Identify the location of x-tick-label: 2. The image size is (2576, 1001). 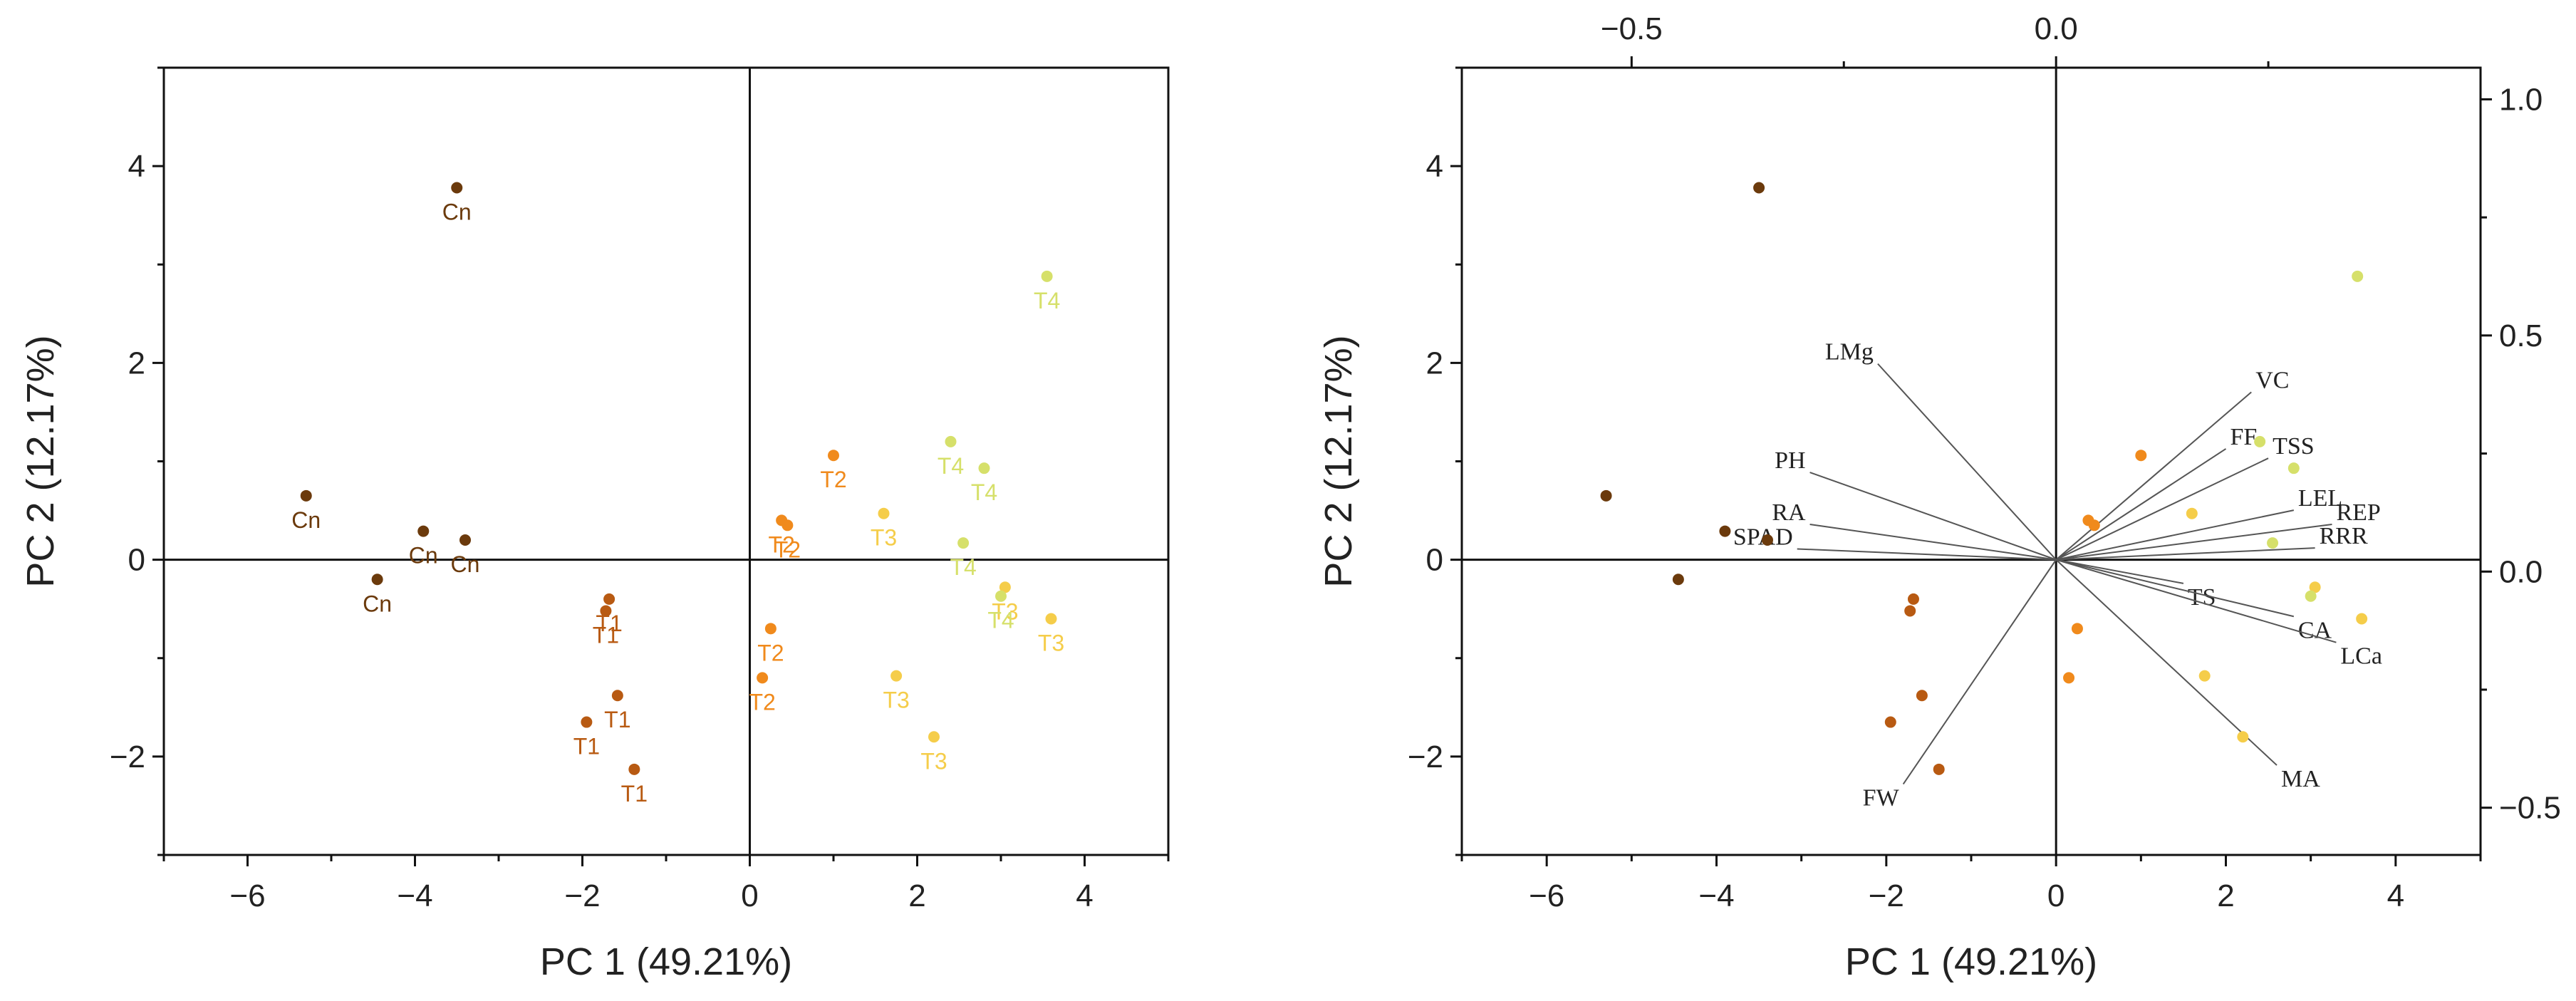
(2225, 895).